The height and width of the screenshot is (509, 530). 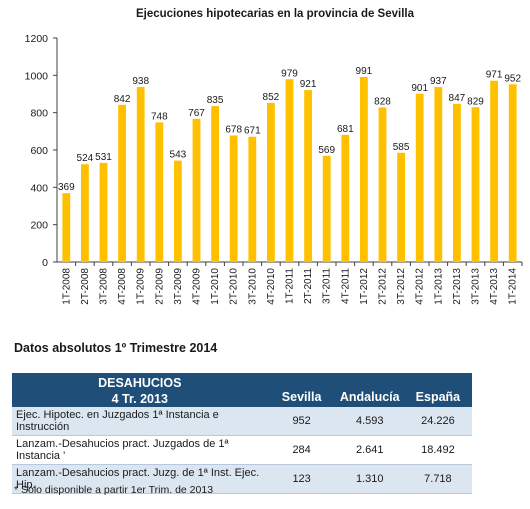 I want to click on x-category-label: 4T-2009, so click(x=197, y=286).